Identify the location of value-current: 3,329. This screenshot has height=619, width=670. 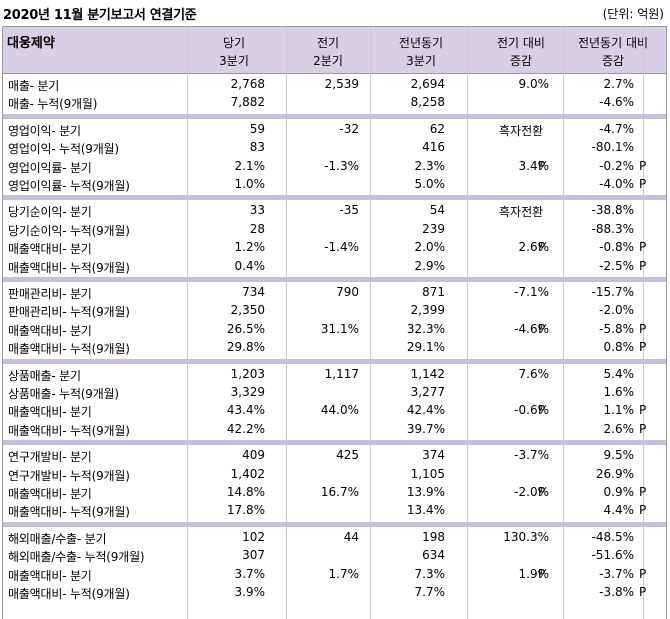
(247, 392).